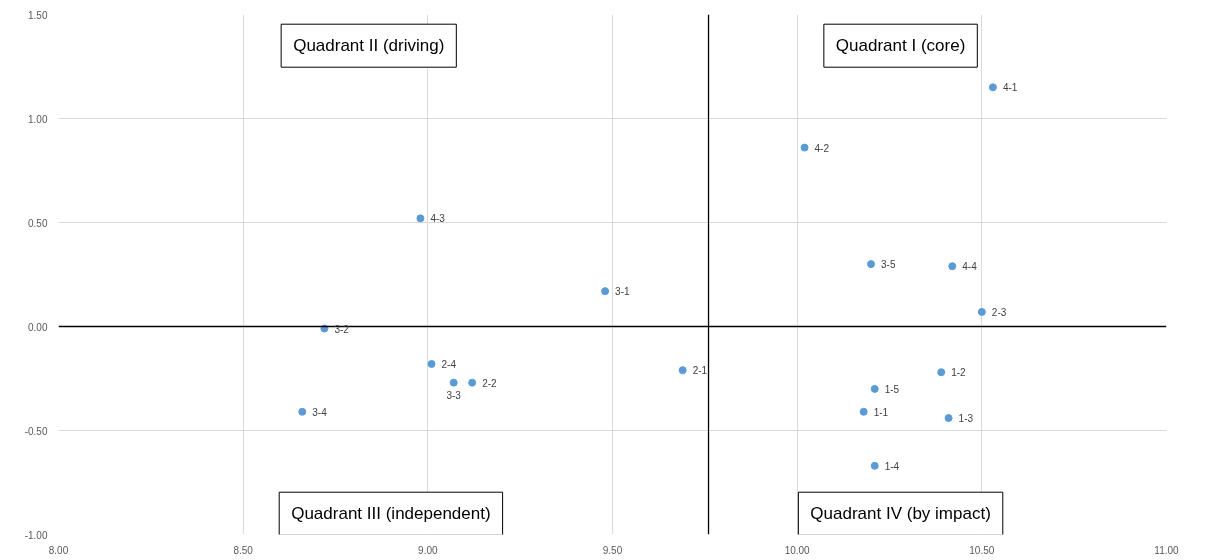 Image resolution: width=1206 pixels, height=560 pixels. I want to click on annotation: 2-4, so click(449, 364).